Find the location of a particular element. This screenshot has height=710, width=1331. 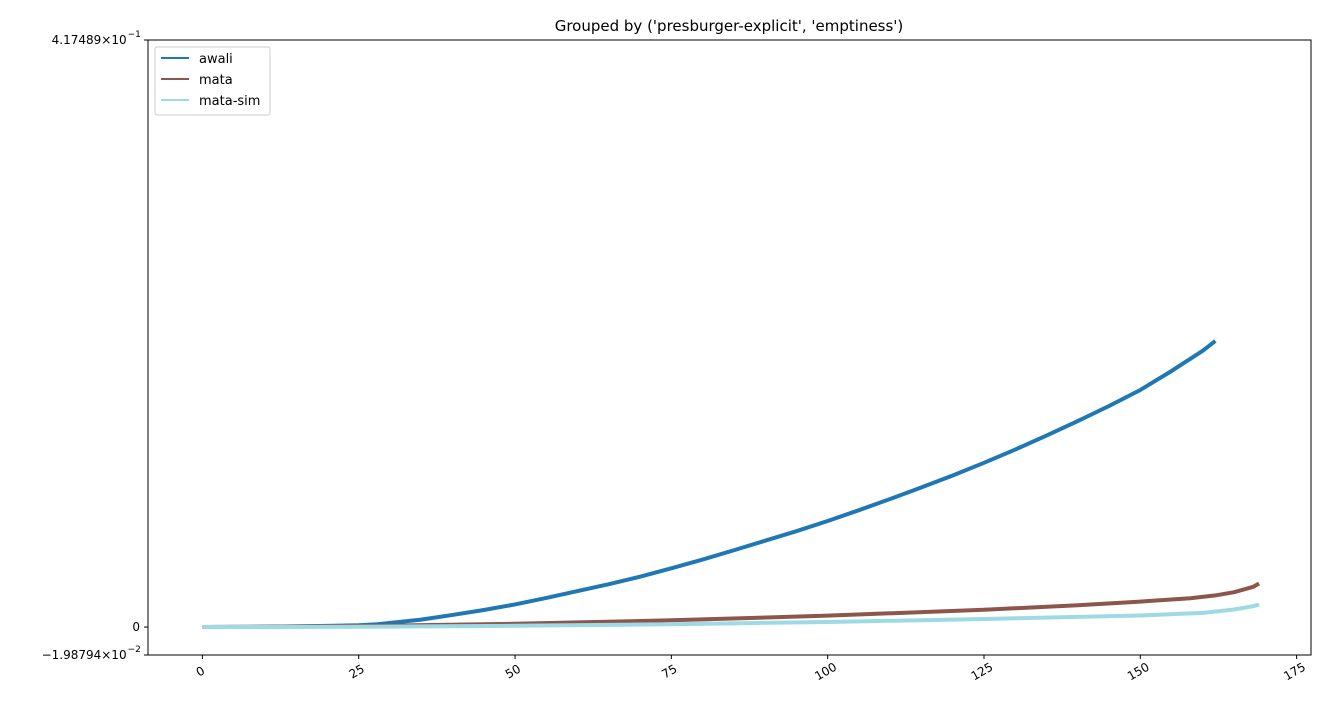

y-tick-label: 4.17489×10 −1 is located at coordinates (96, 38).